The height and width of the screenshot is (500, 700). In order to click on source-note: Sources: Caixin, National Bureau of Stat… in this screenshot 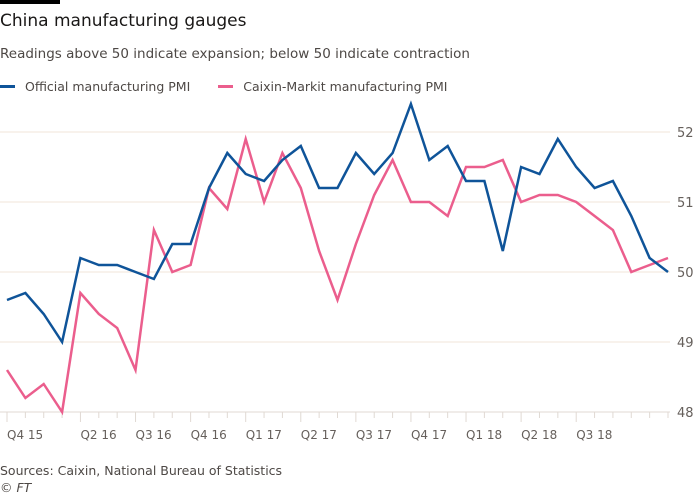, I will do `click(141, 470)`.